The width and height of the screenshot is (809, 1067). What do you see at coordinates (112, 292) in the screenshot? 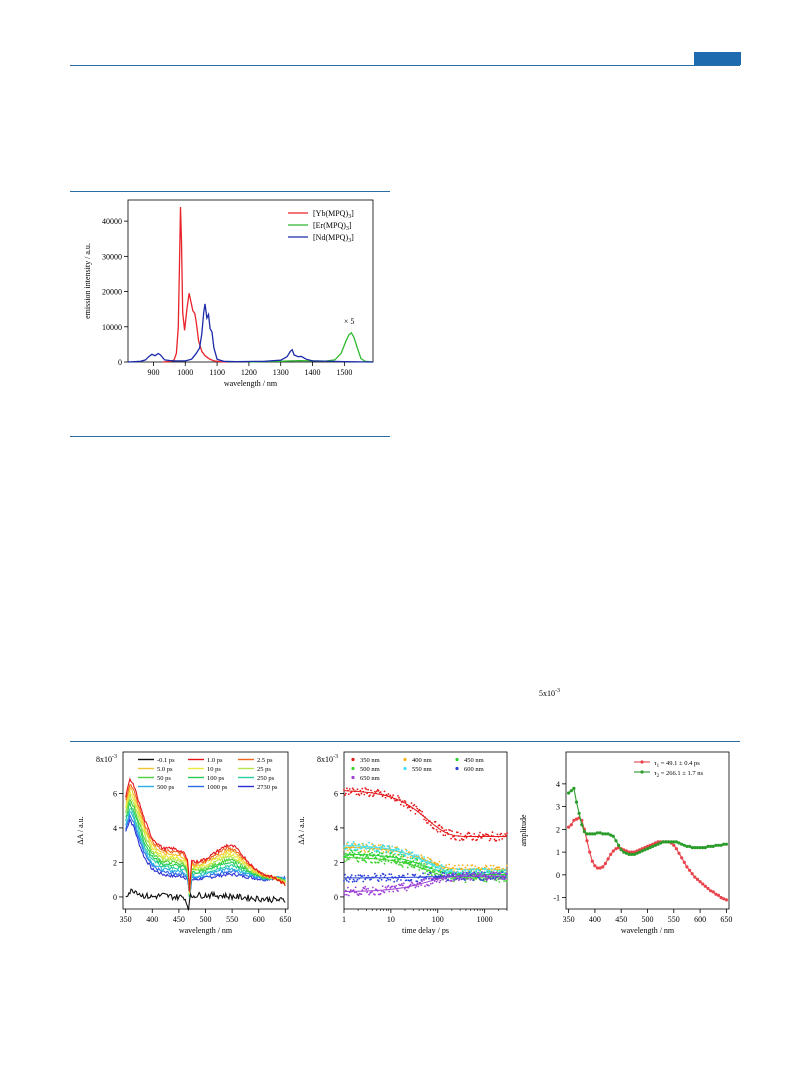
I see `y-tick-label: 20000` at bounding box center [112, 292].